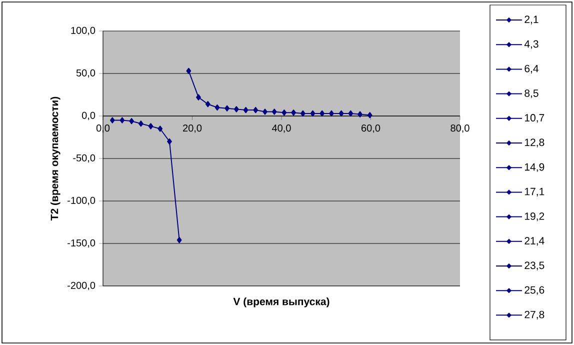 The image size is (574, 345). I want to click on x-tick-label: 60,0, so click(371, 128).